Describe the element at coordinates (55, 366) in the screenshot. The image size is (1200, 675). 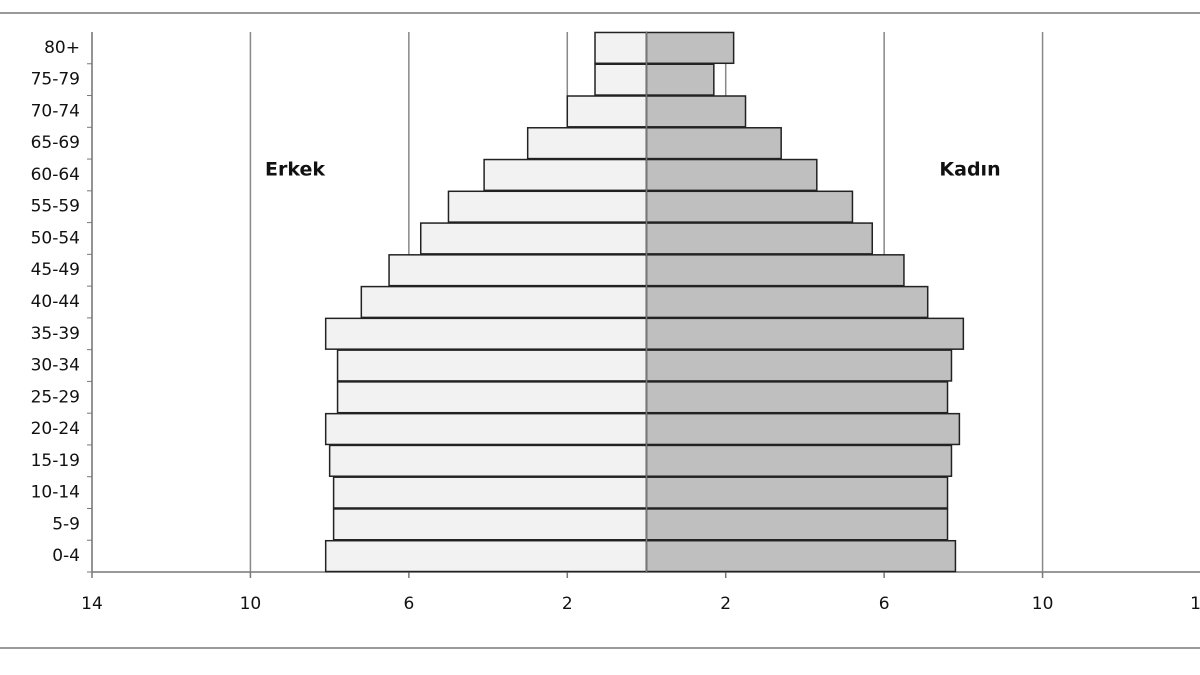
I see `y-tick-label: 30-34` at that location.